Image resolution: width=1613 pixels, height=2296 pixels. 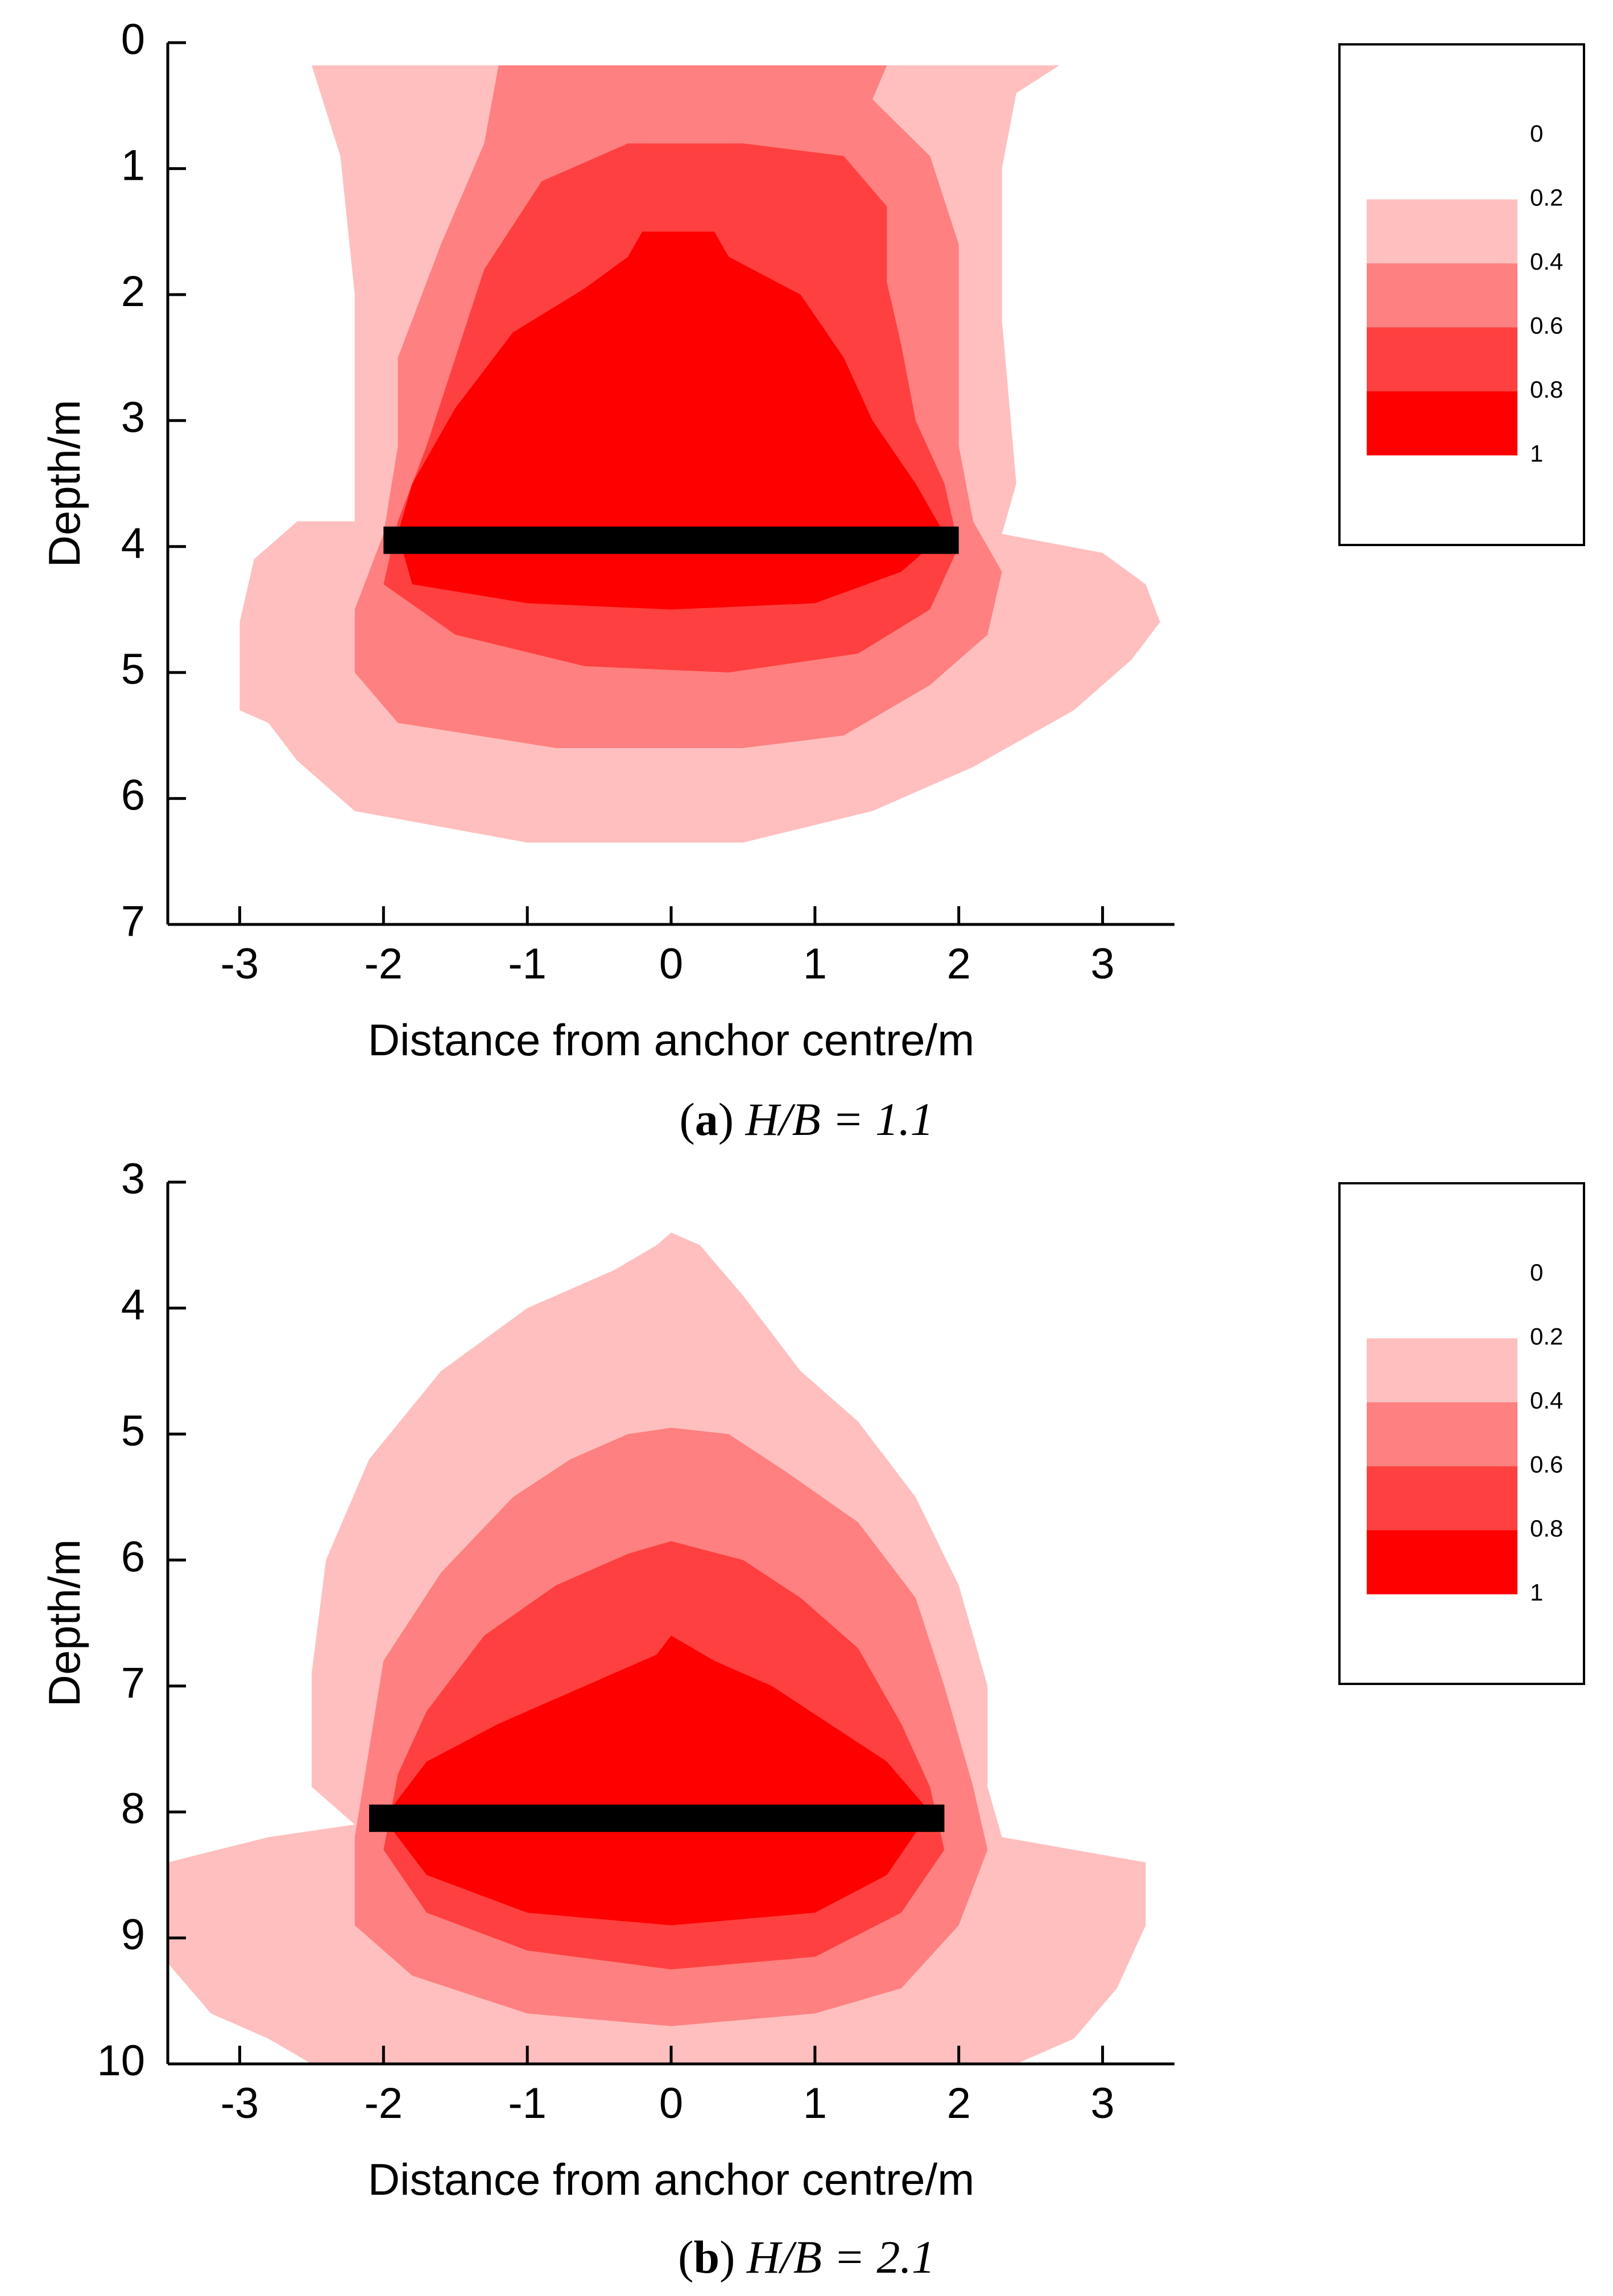 I want to click on caption-text: H/B = 1.1, so click(x=833, y=1119).